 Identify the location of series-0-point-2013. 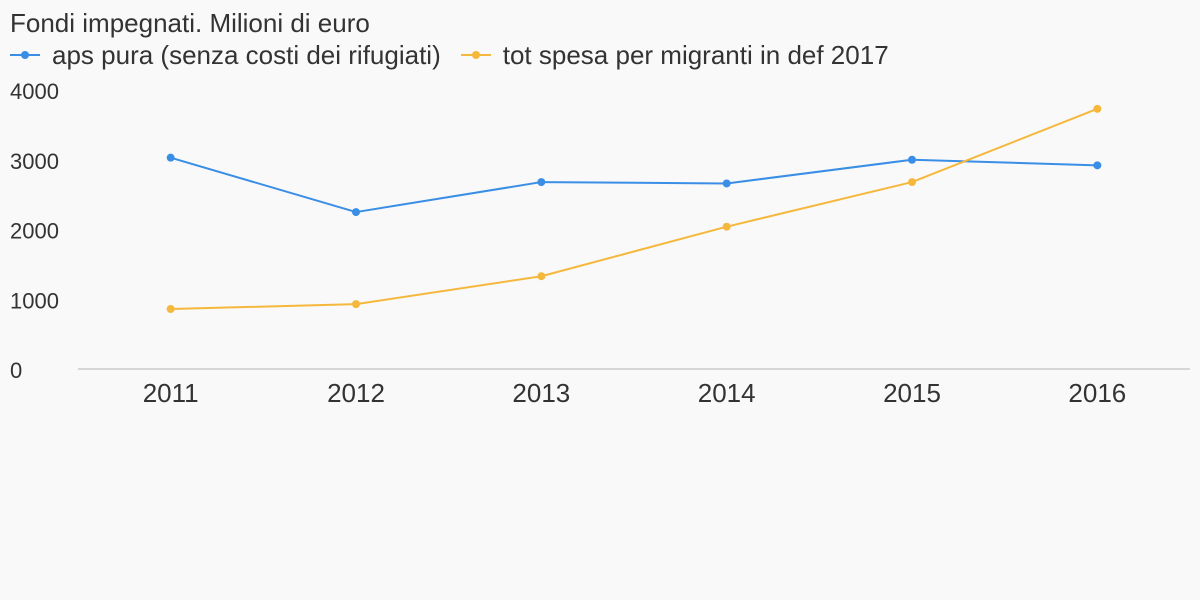
(541, 182).